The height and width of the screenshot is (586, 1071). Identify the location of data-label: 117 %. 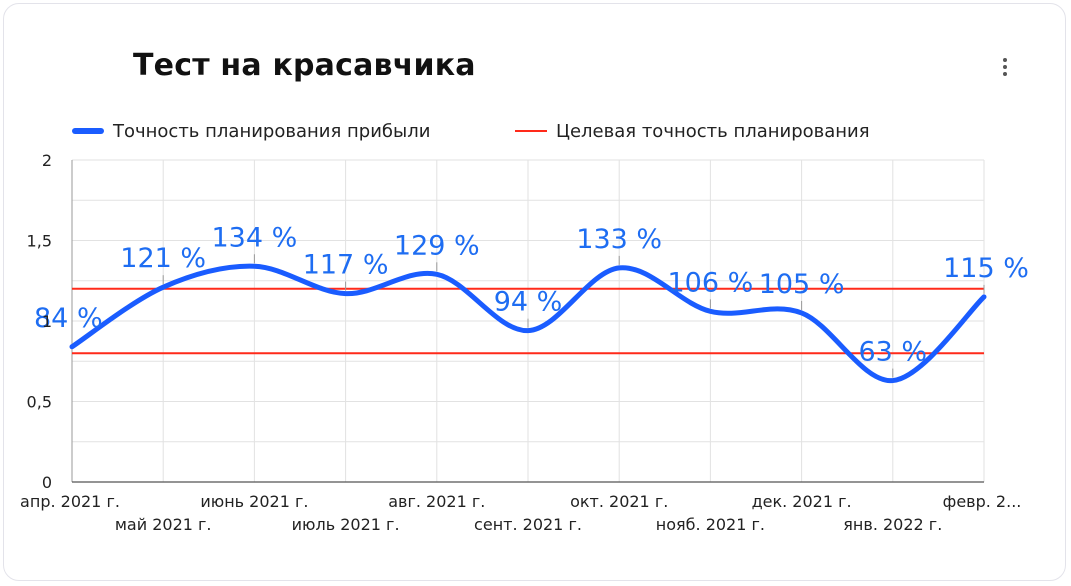
(346, 265).